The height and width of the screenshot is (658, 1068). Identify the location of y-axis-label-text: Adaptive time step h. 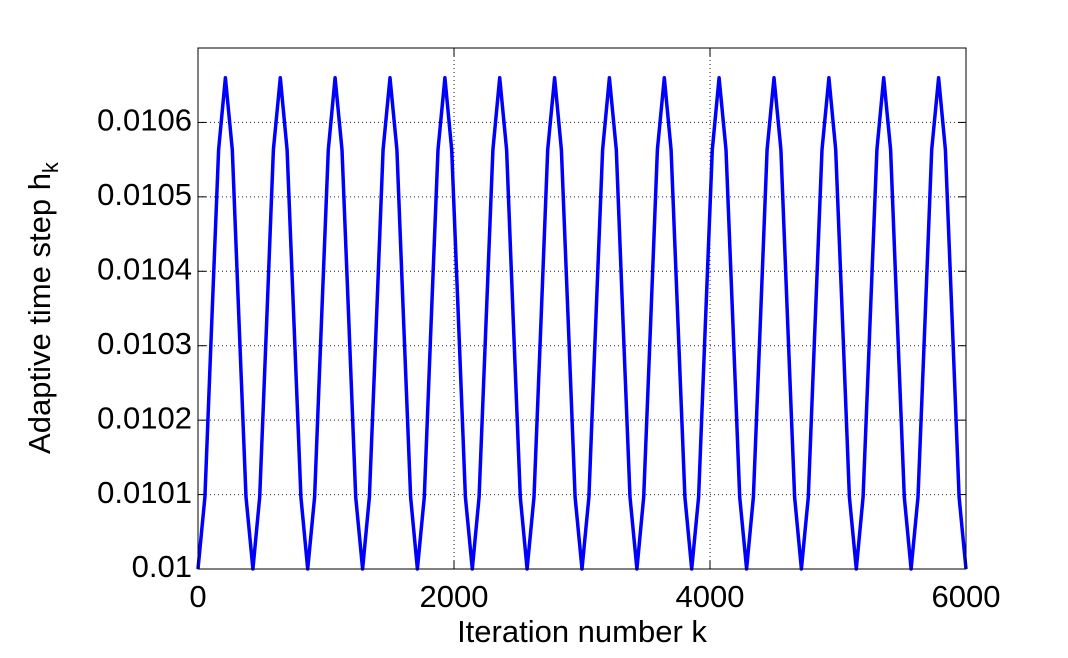
(39, 313).